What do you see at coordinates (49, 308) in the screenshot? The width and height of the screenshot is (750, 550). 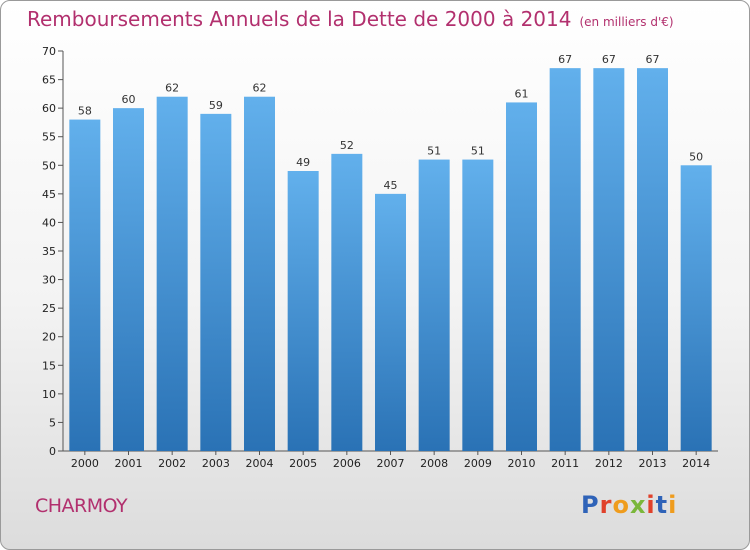 I see `y-tick-label: 25` at bounding box center [49, 308].